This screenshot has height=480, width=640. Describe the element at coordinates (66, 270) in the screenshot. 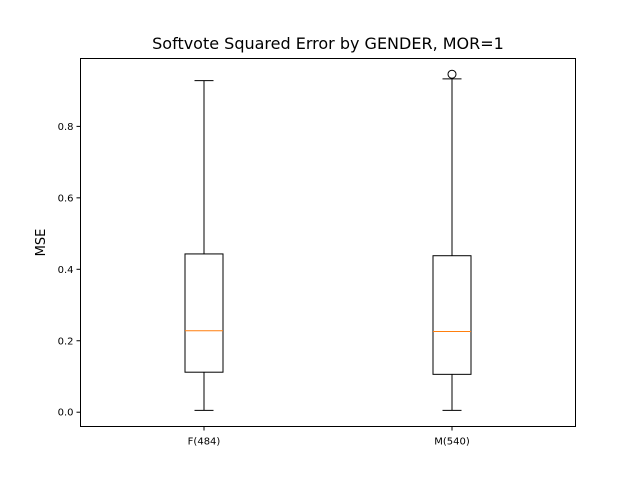

I see `y-tick-label-2: 0.4` at that location.